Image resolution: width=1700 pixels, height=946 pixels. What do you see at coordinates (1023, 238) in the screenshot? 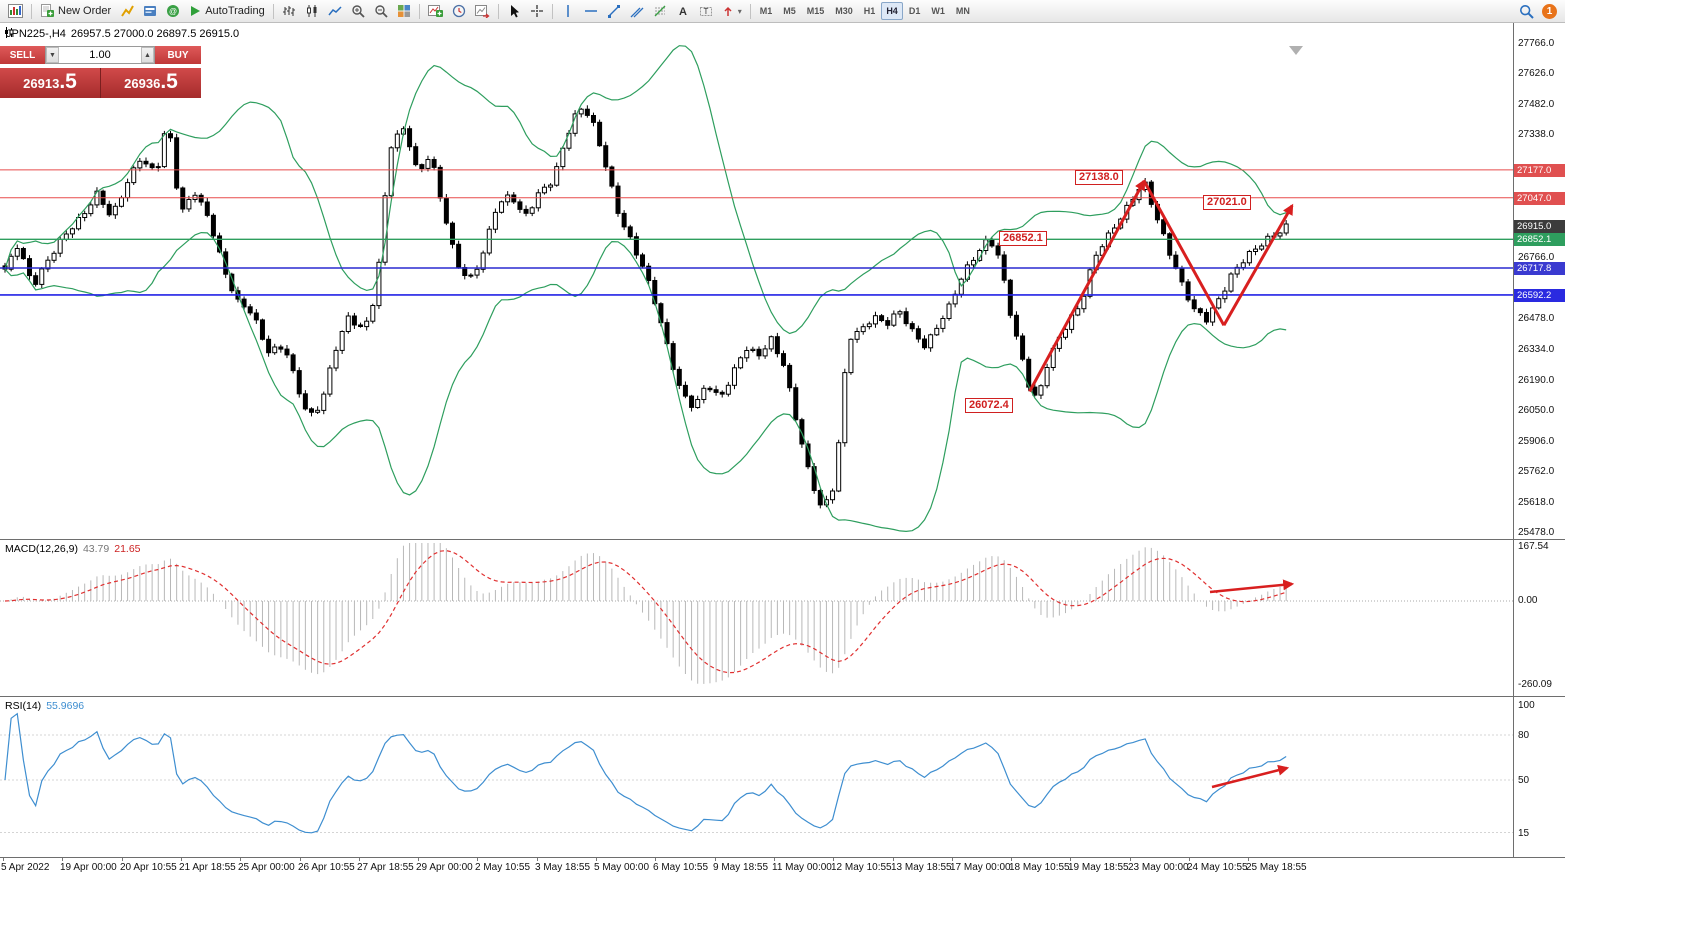
I see `price-label-annotation: 26852.1` at bounding box center [1023, 238].